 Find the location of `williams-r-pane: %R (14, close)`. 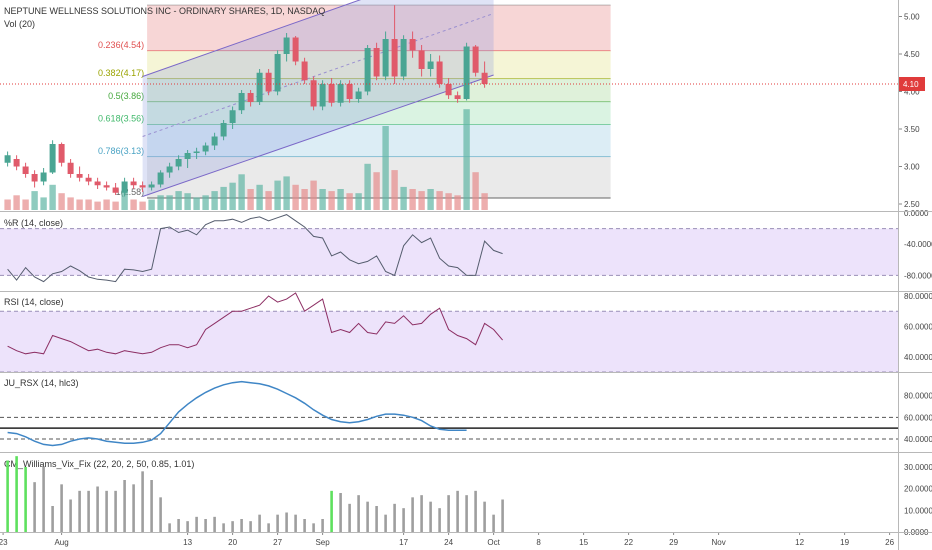

williams-r-pane: %R (14, close) is located at coordinates (449, 248).